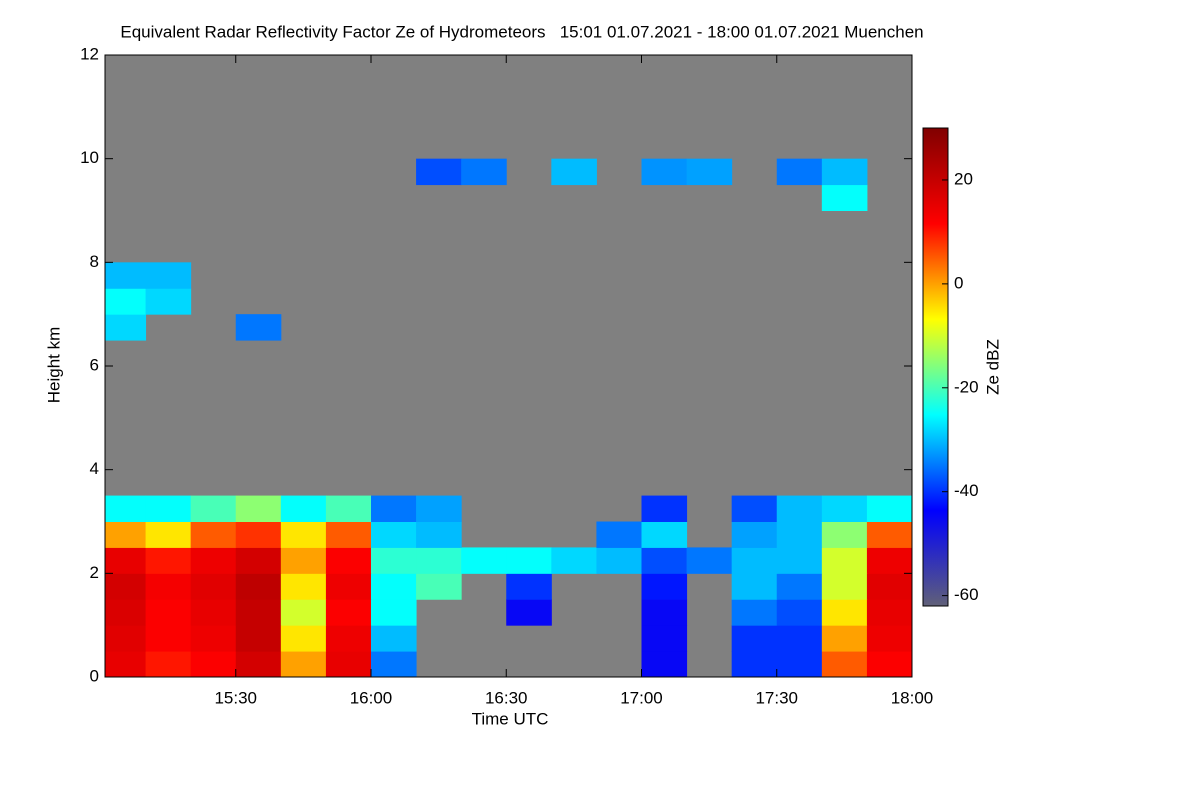 This screenshot has height=800, width=1200. Describe the element at coordinates (89, 157) in the screenshot. I see `y-tick-label: 10` at that location.